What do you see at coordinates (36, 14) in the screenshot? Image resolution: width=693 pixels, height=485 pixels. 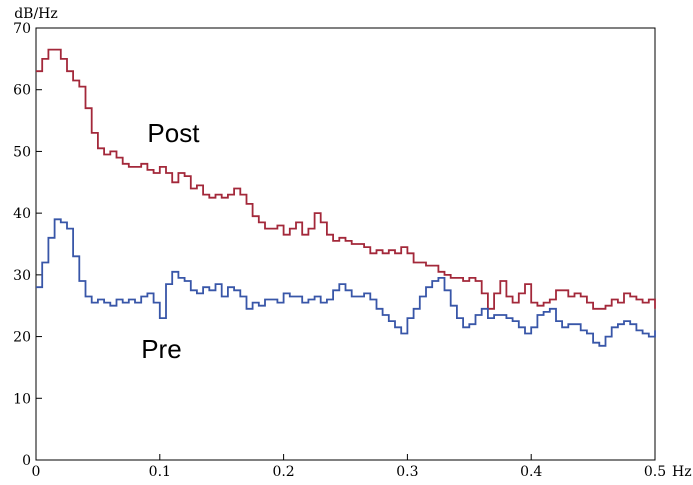 I see `y-axis-title: dB/Hz` at bounding box center [36, 14].